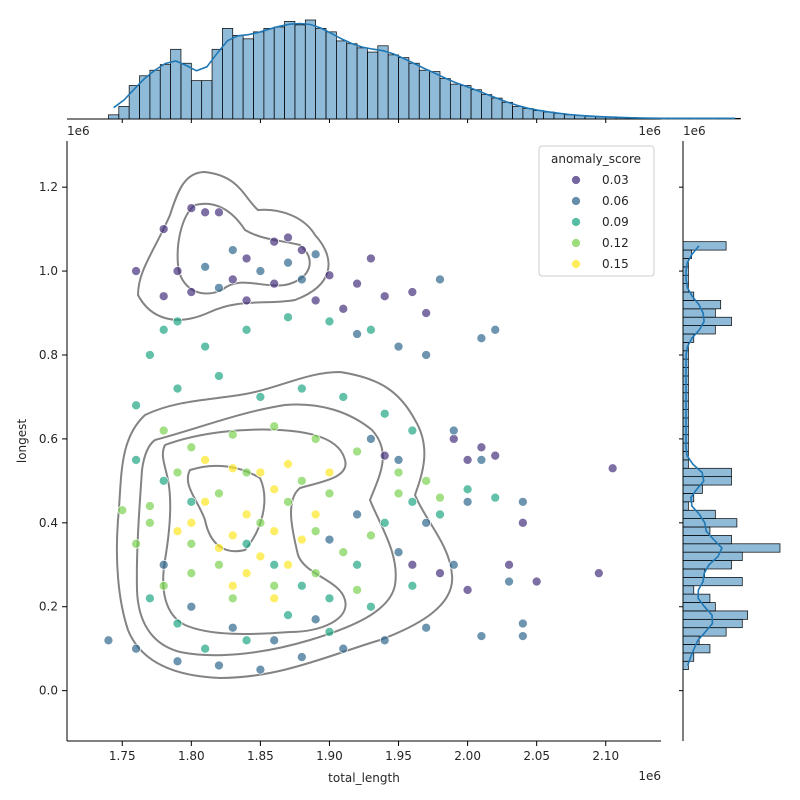 Image resolution: width=800 pixels, height=800 pixels. I want to click on x-axis-title: total_length, so click(364, 778).